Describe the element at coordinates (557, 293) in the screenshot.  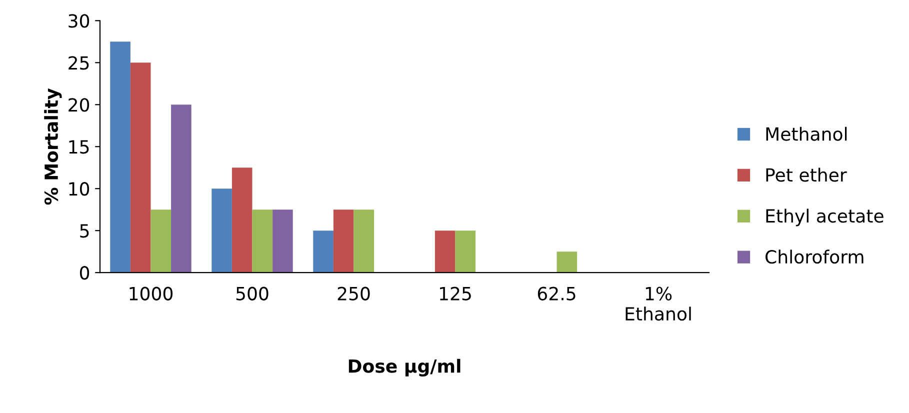
I see `x-tick-label: 62.5` at that location.